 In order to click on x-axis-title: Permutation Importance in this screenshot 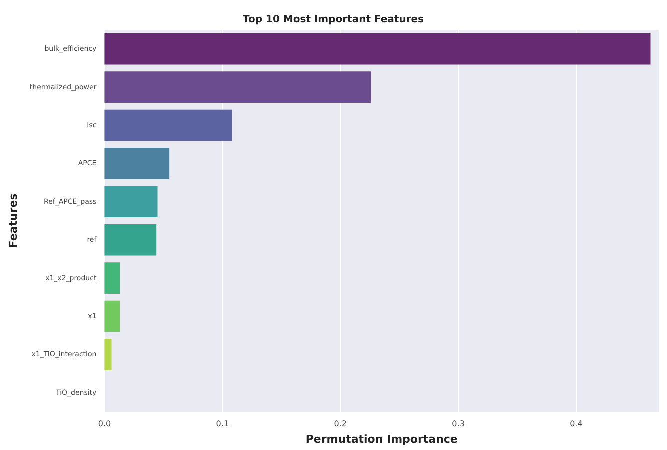, I will do `click(382, 439)`.